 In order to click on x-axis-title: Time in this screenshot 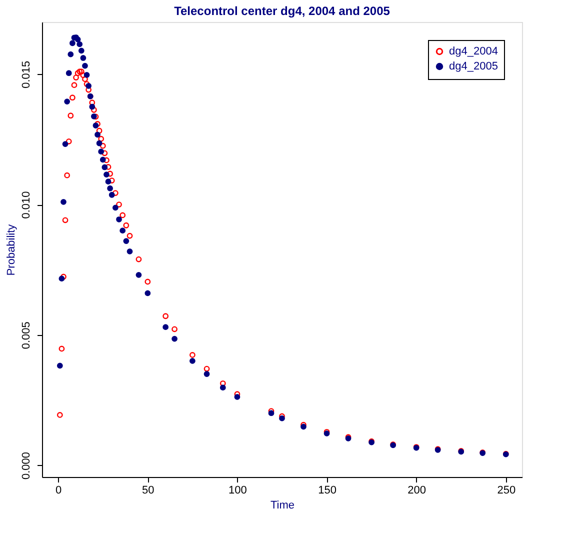, I will do `click(282, 506)`.